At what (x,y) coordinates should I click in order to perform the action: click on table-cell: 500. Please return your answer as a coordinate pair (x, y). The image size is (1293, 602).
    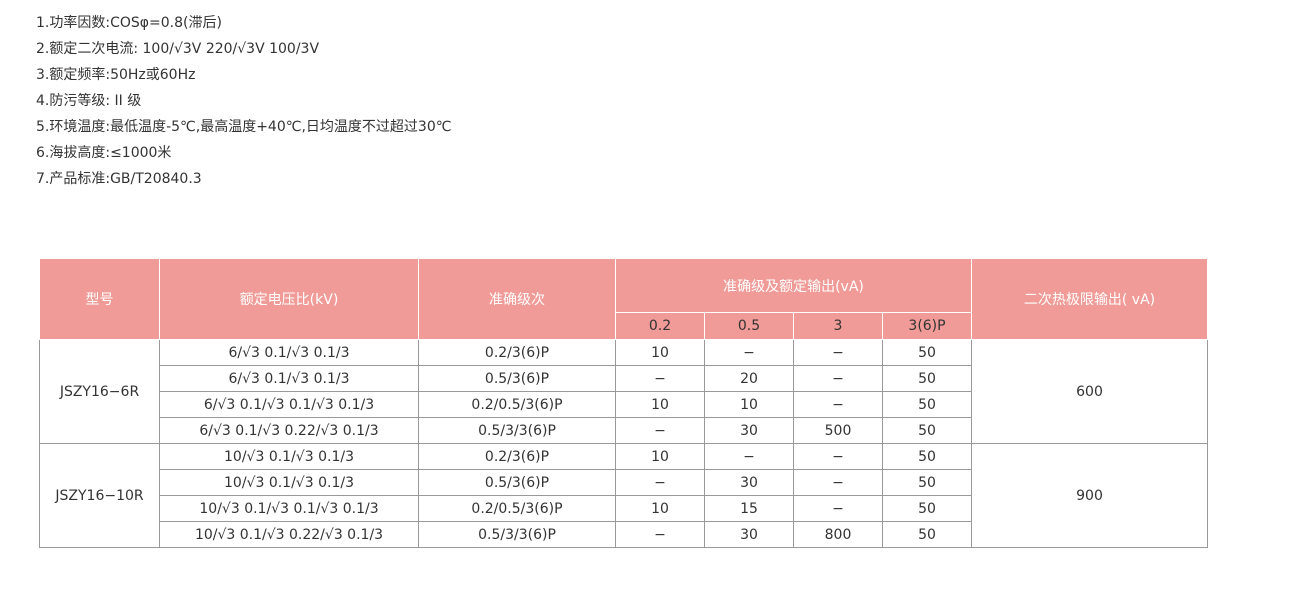
    Looking at the image, I should click on (838, 430).